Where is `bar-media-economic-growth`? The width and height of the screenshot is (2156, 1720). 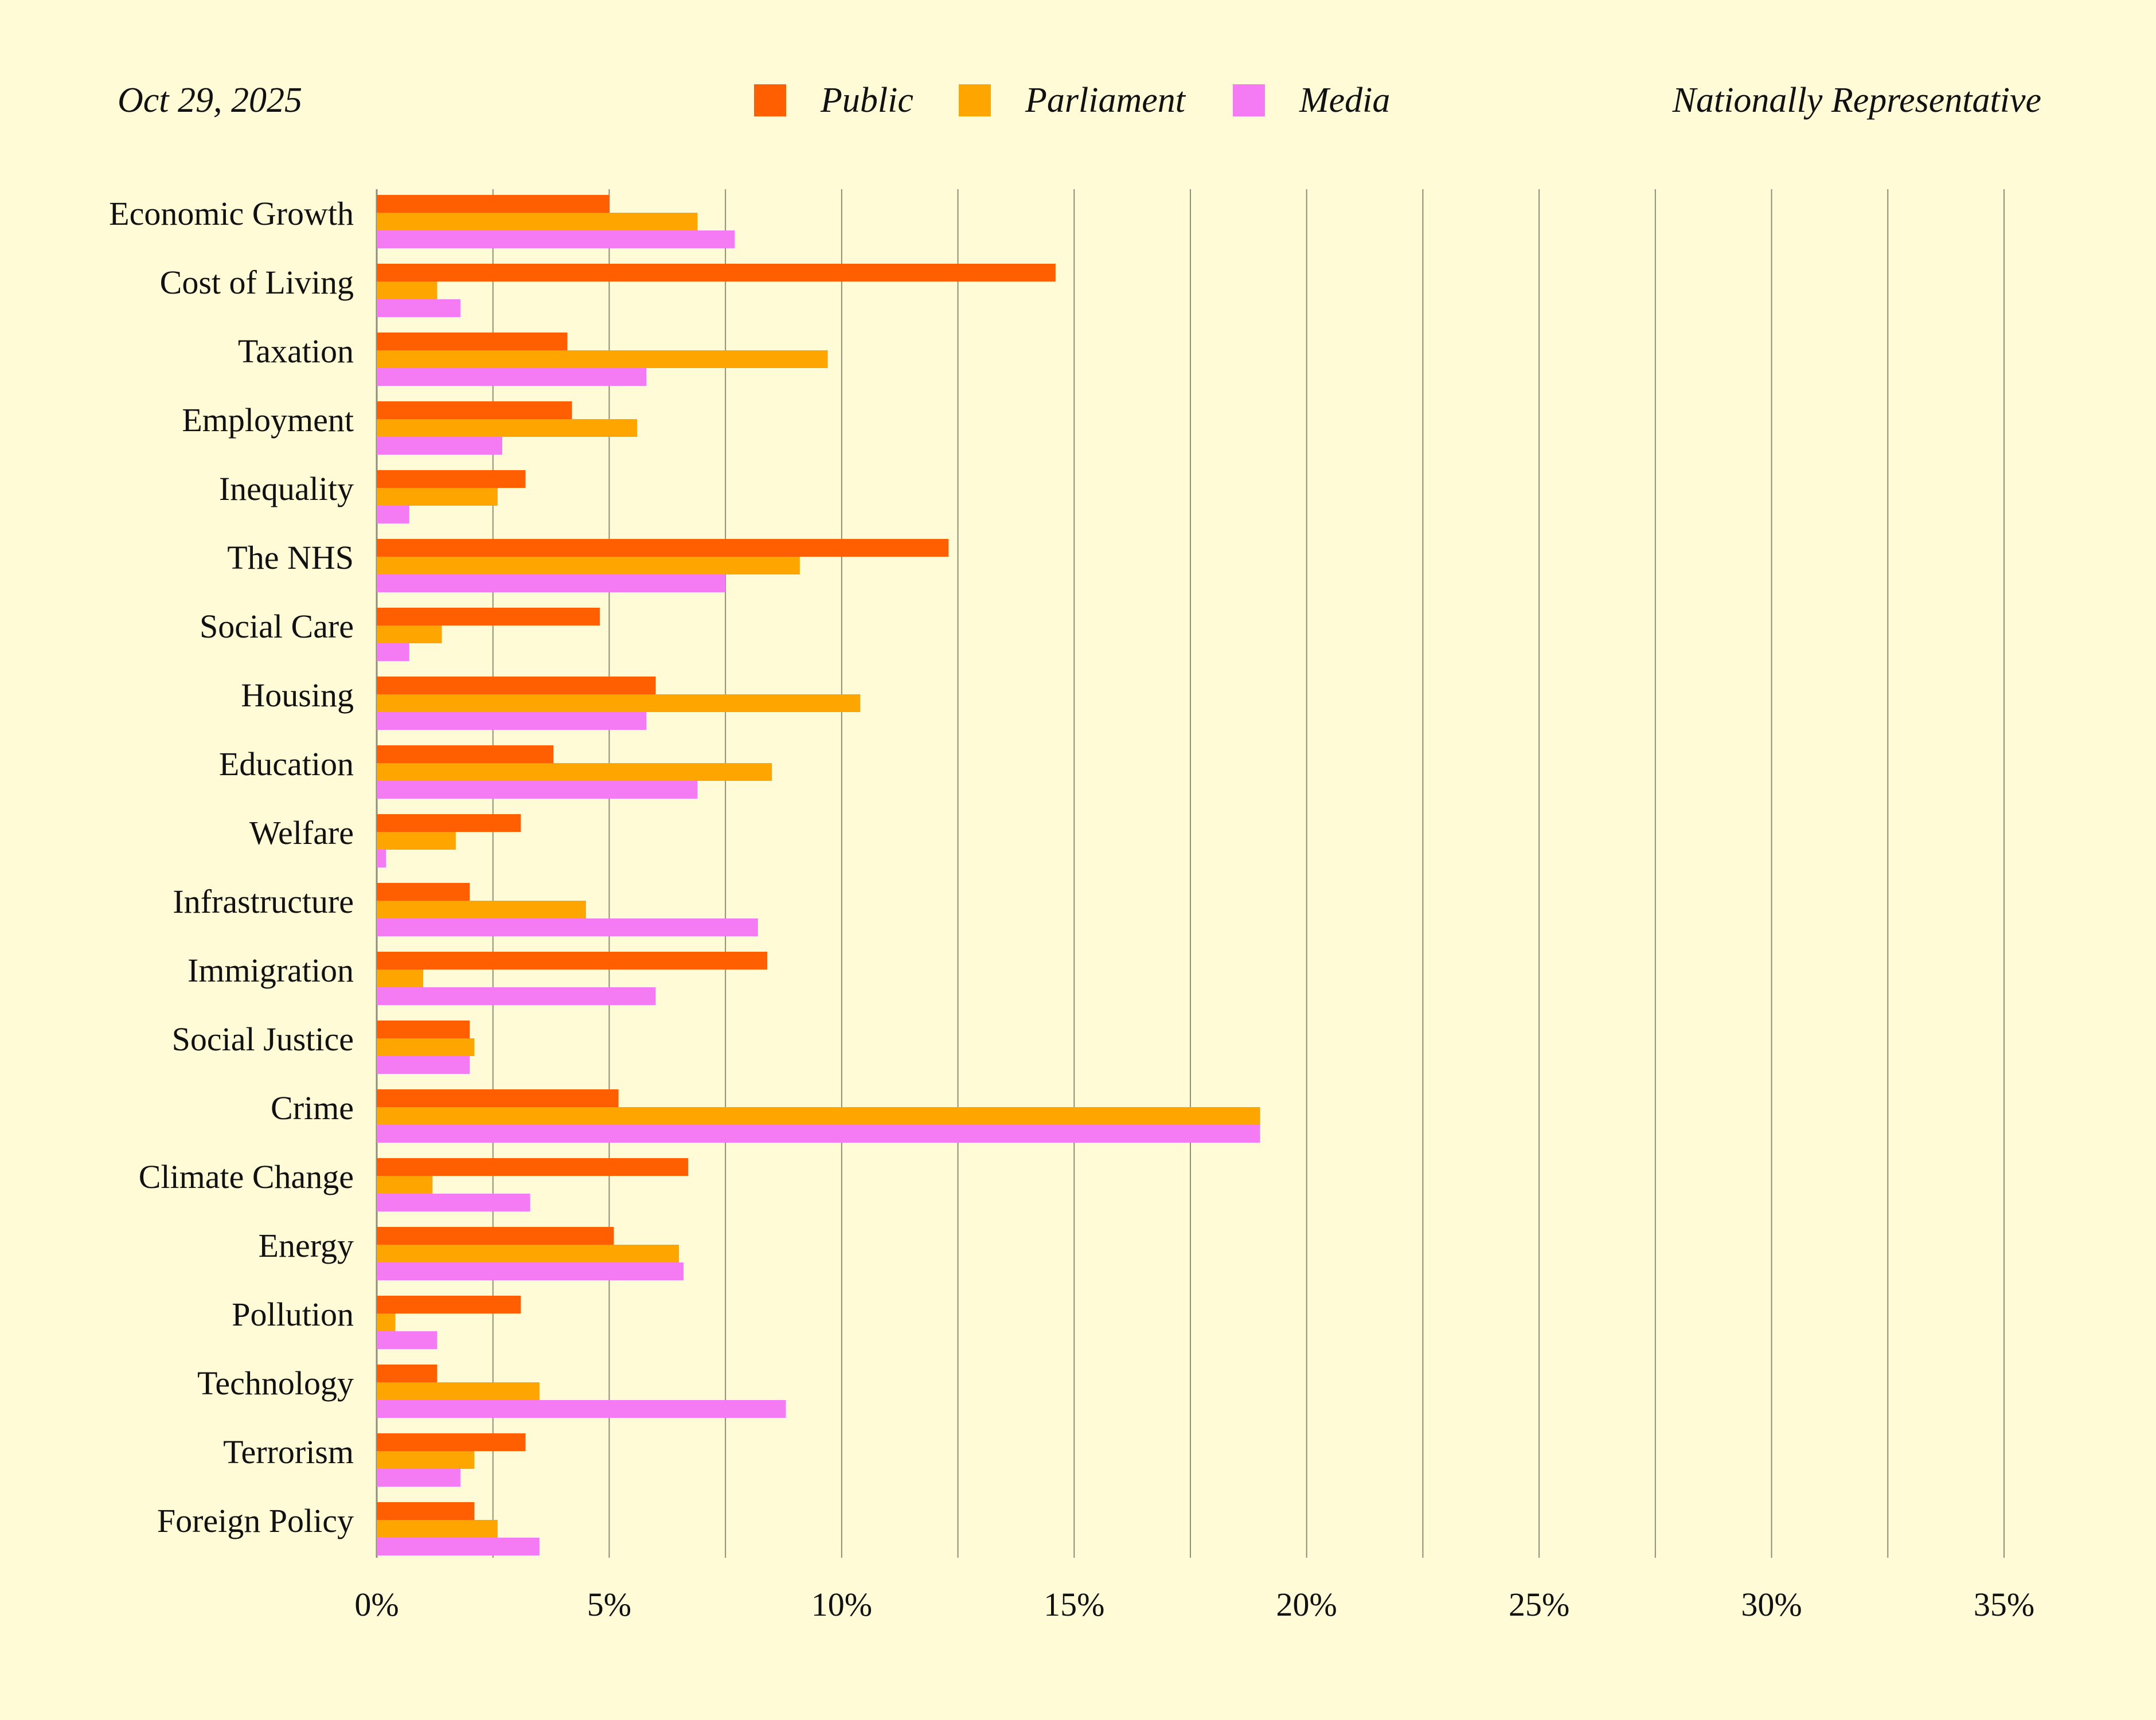 bar-media-economic-growth is located at coordinates (556, 239).